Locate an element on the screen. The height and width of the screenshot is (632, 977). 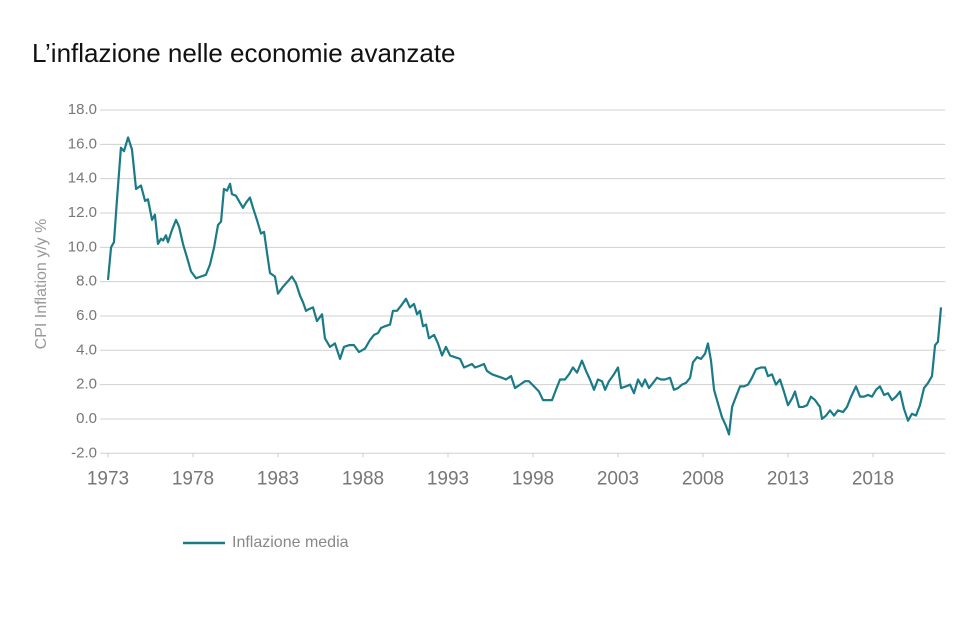
x-tick-label: 1978 is located at coordinates (193, 478).